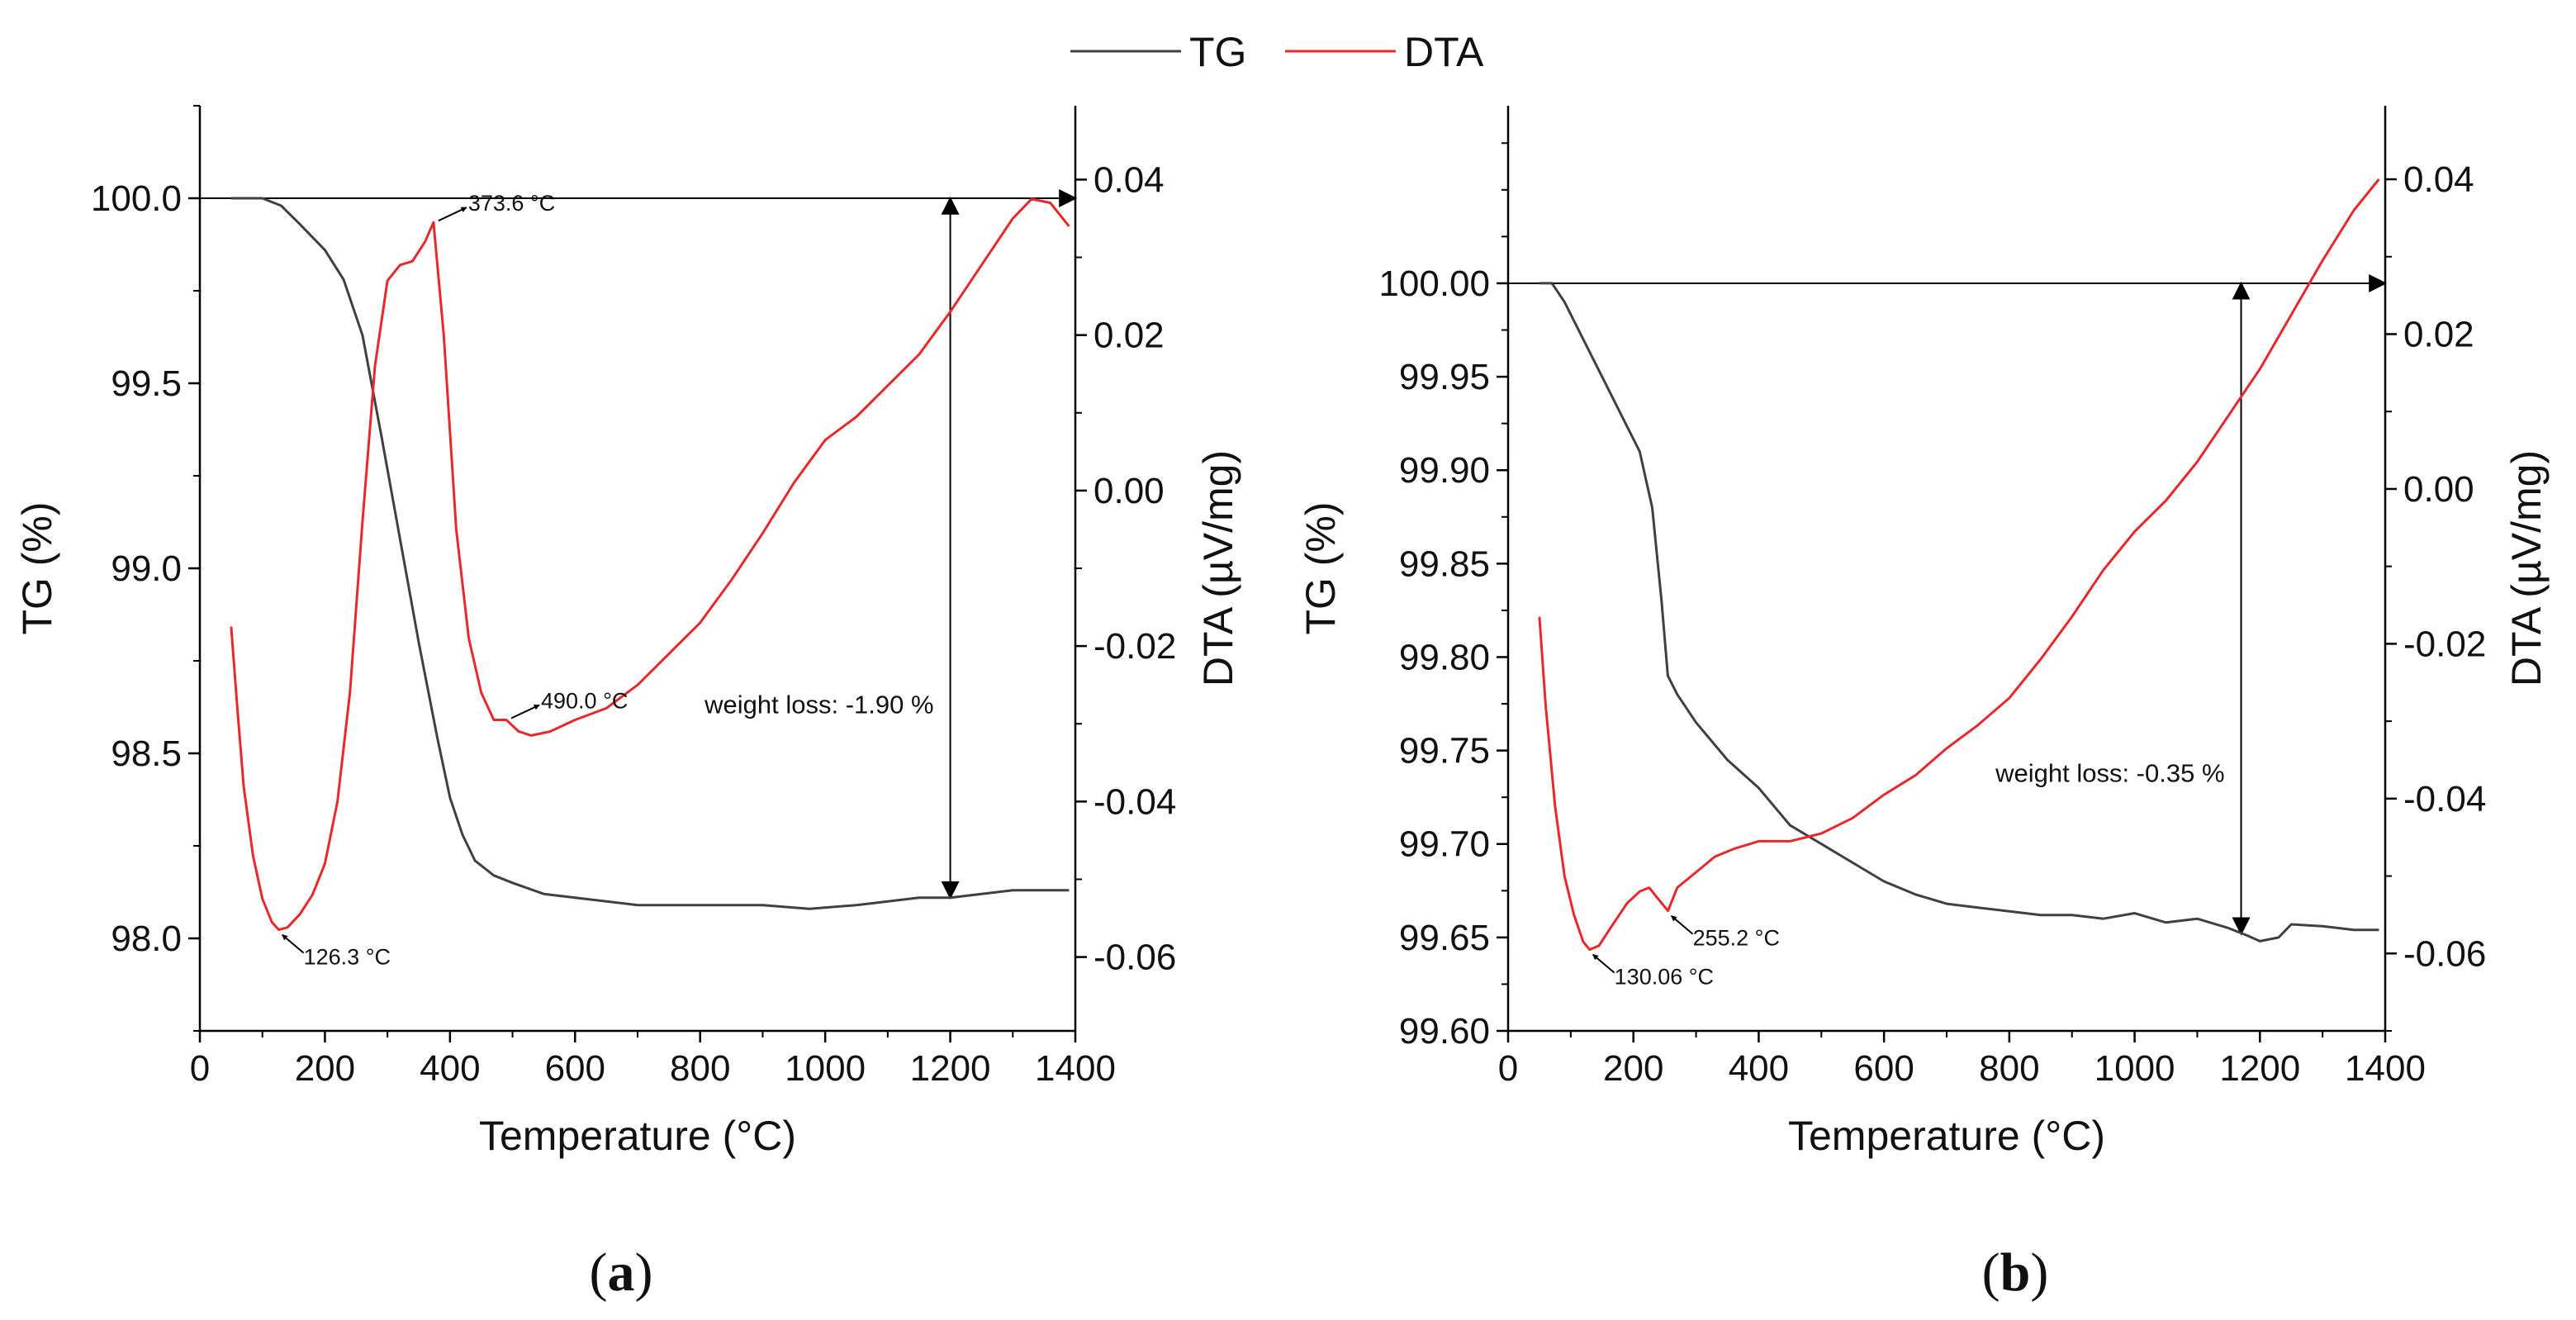  I want to click on panel-a-x-tick-label: 1000, so click(825, 1068).